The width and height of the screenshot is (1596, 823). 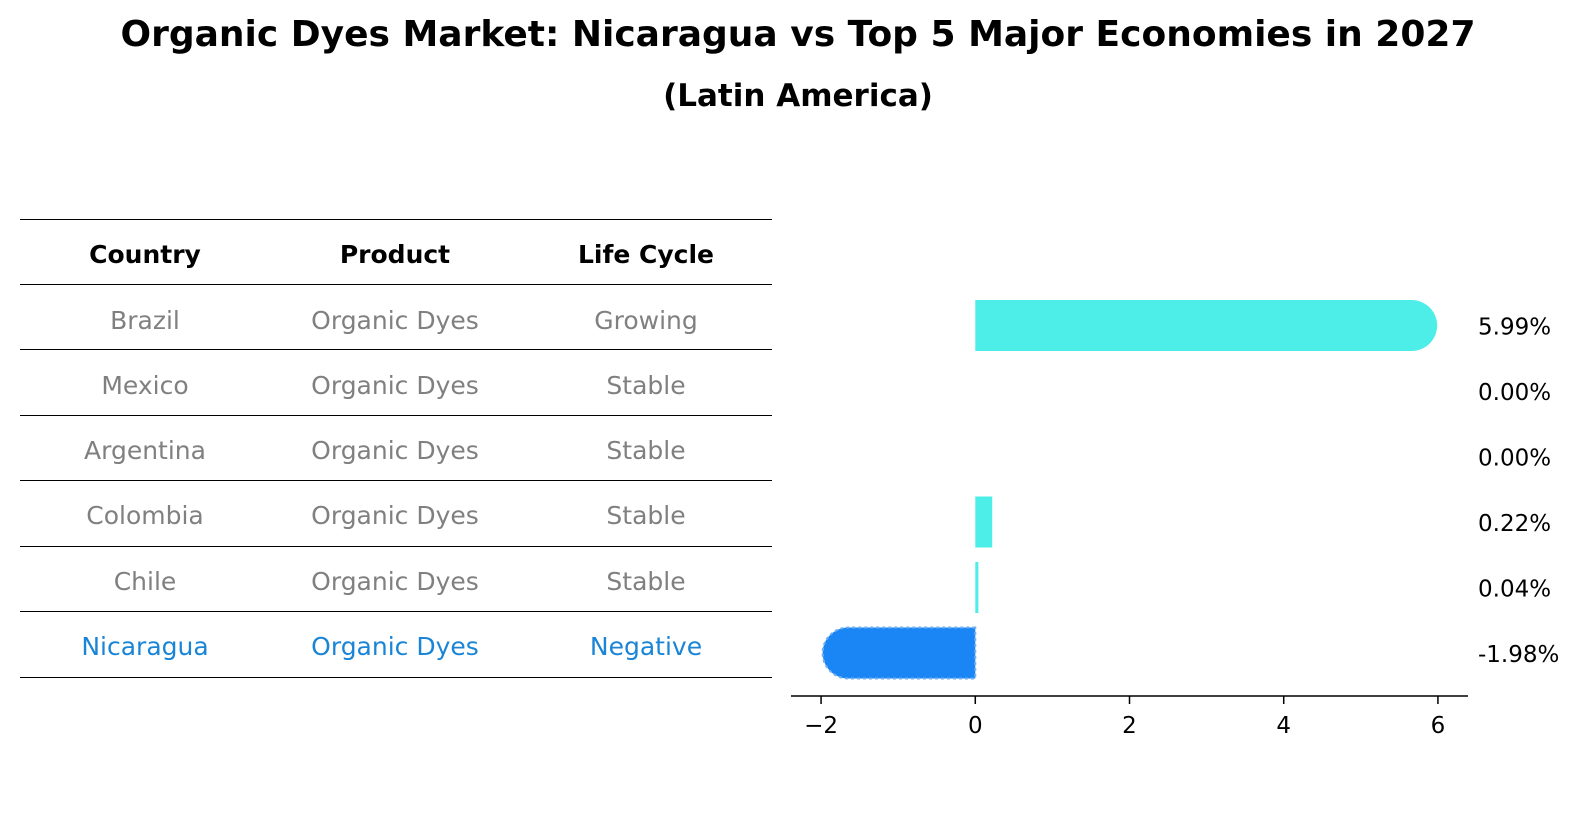 I want to click on x-tick-label: 0, so click(x=975, y=726).